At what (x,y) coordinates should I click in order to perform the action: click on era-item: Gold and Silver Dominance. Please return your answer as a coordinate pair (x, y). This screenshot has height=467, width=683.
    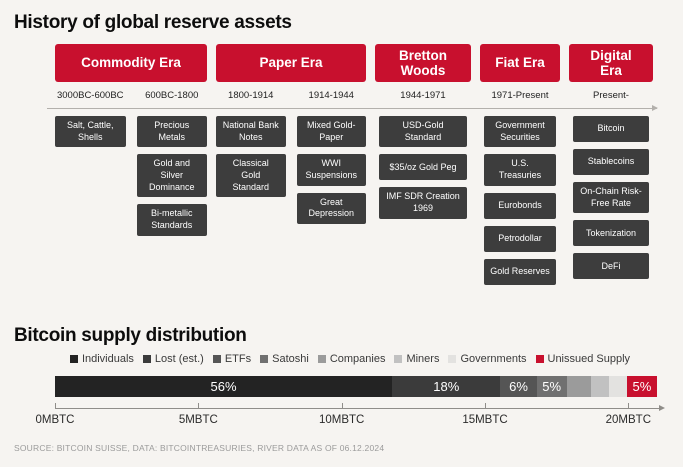
    Looking at the image, I should click on (171, 176).